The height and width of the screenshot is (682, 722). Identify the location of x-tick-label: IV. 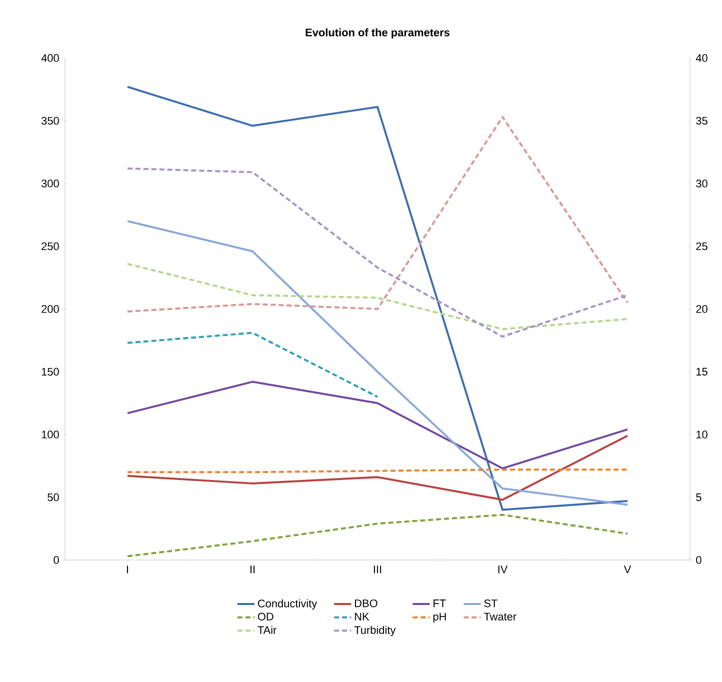
(503, 570).